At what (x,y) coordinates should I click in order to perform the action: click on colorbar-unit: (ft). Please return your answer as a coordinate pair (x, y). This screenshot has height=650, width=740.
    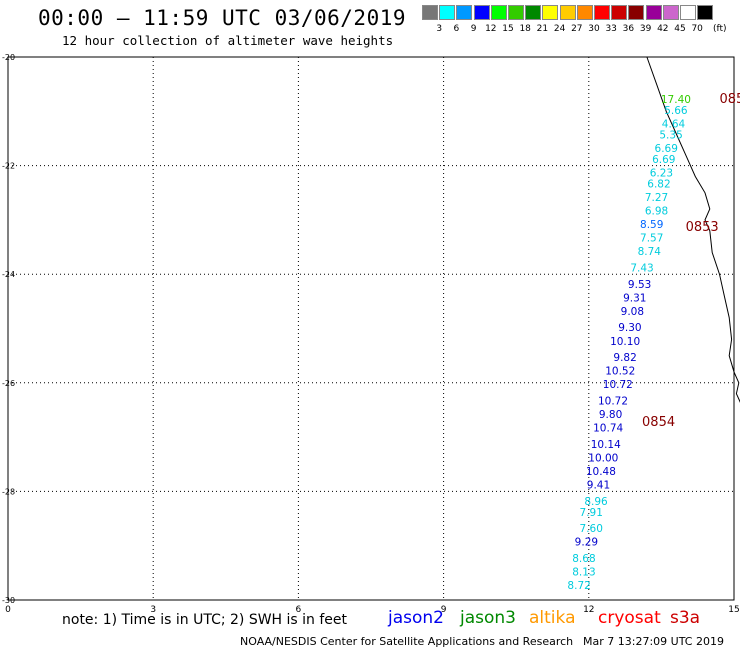
    Looking at the image, I should click on (720, 29).